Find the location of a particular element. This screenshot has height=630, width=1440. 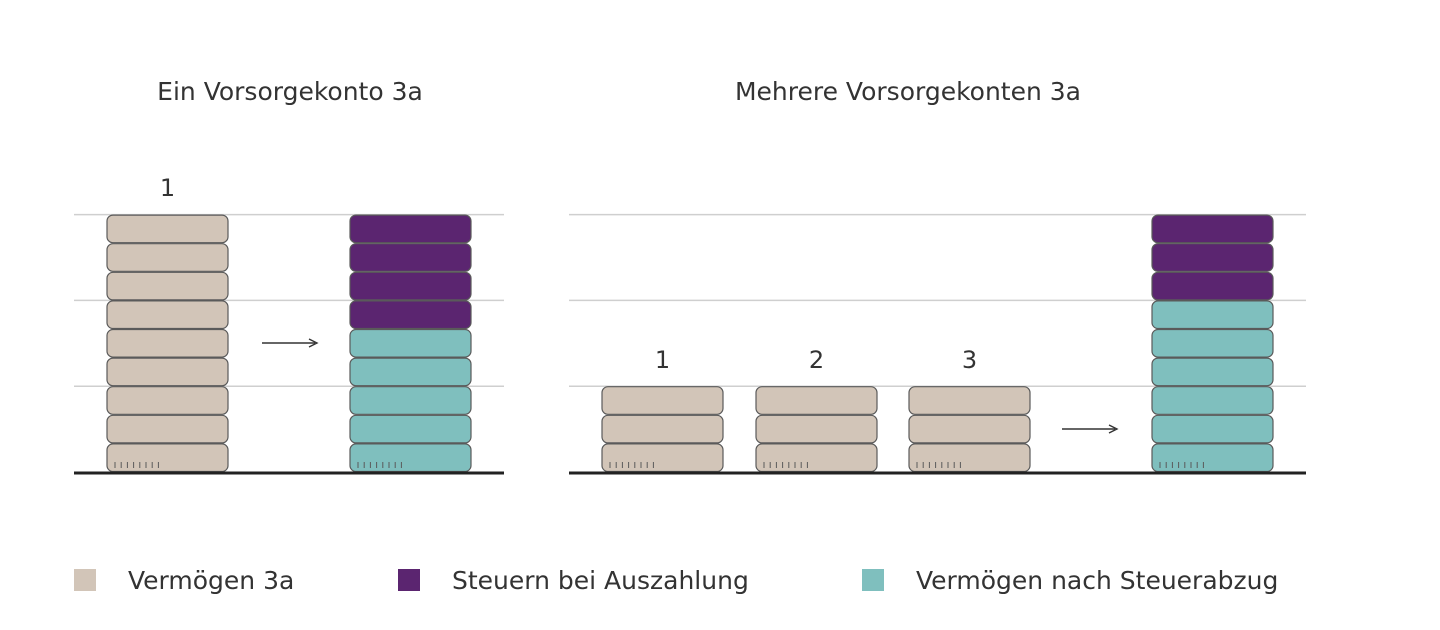

stack-label-3: 3 is located at coordinates (969, 360).